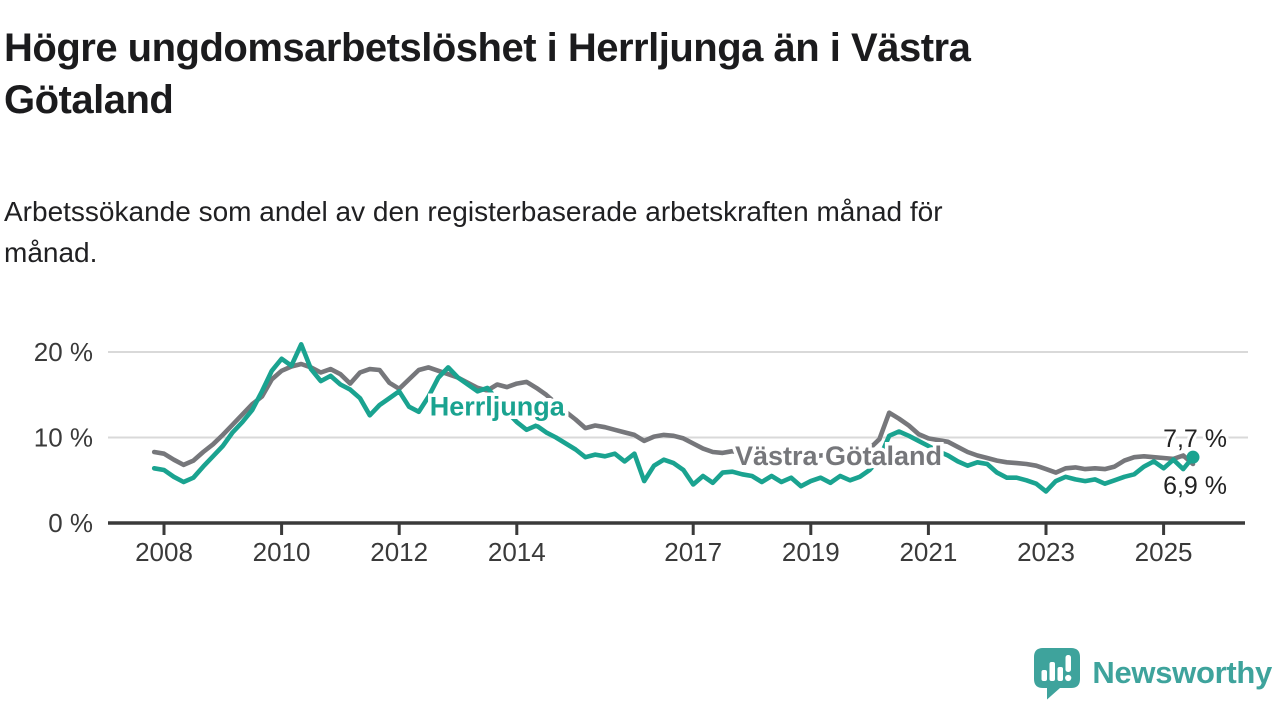 The image size is (1280, 720). What do you see at coordinates (89, 100) in the screenshot?
I see `chart-title-line2: Götaland` at bounding box center [89, 100].